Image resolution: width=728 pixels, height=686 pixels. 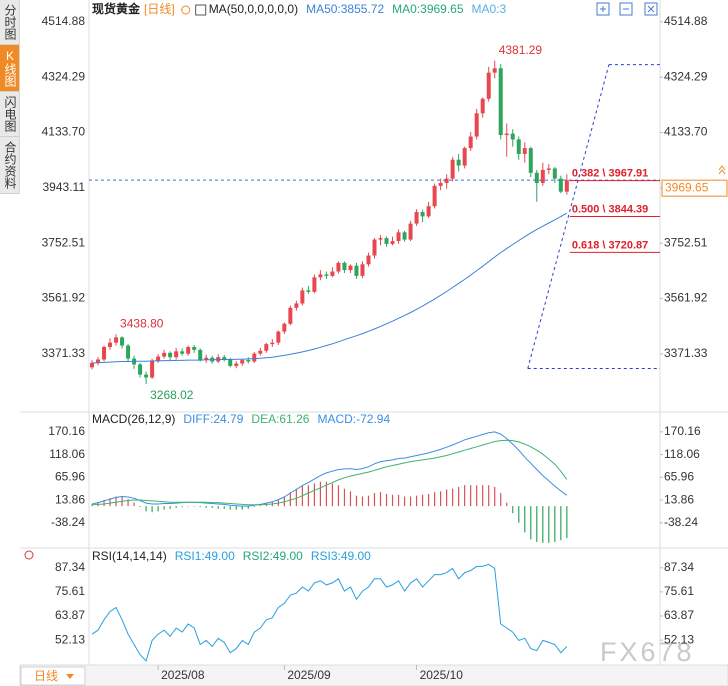 What do you see at coordinates (9, 68) in the screenshot?
I see `sidebar-tab: K线图` at bounding box center [9, 68].